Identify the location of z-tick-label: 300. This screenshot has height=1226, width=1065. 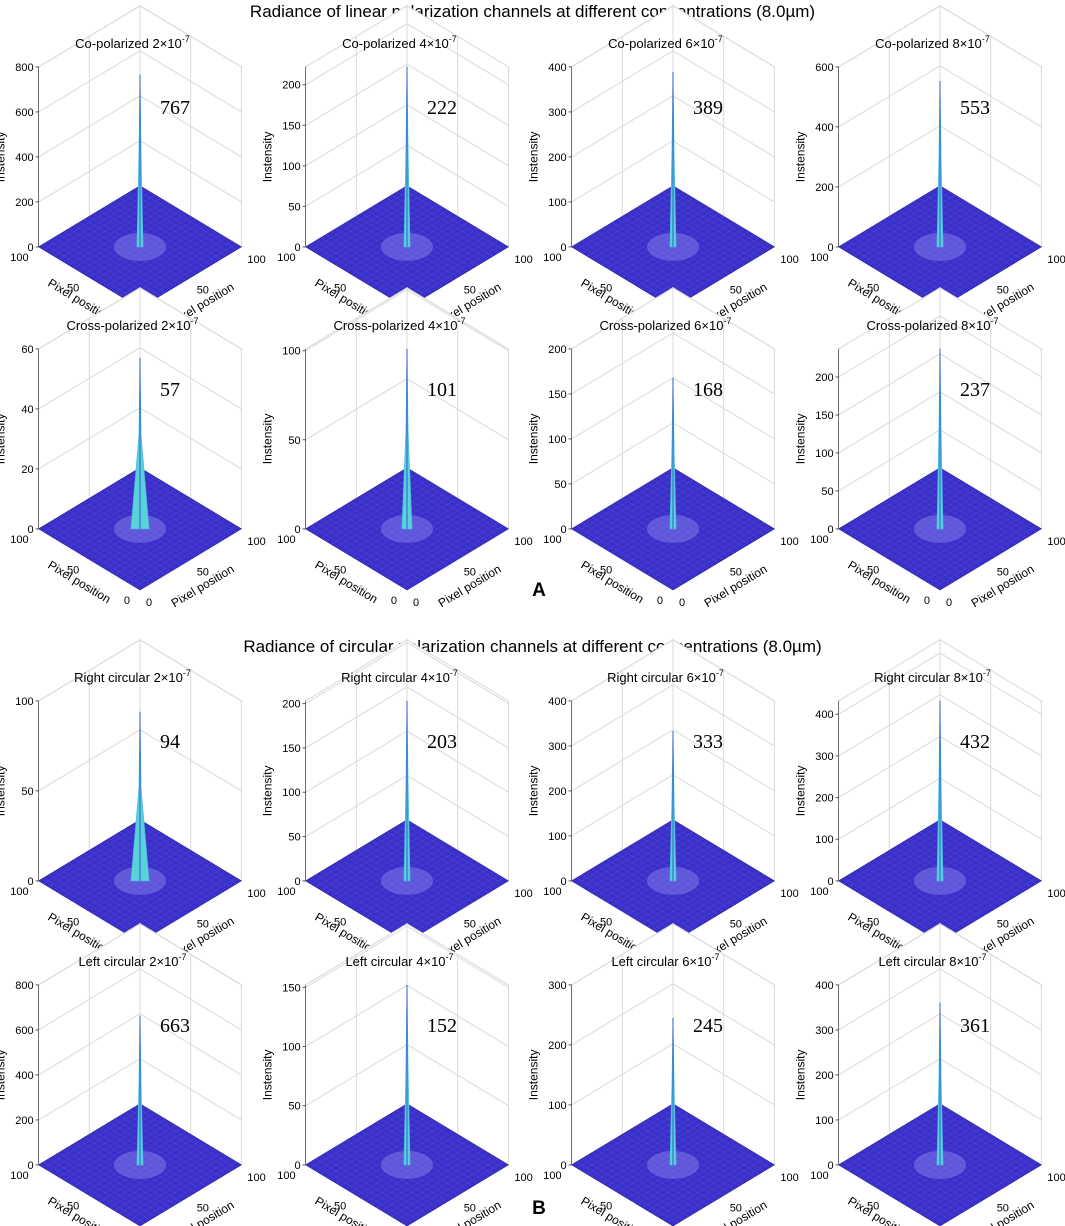
(557, 986).